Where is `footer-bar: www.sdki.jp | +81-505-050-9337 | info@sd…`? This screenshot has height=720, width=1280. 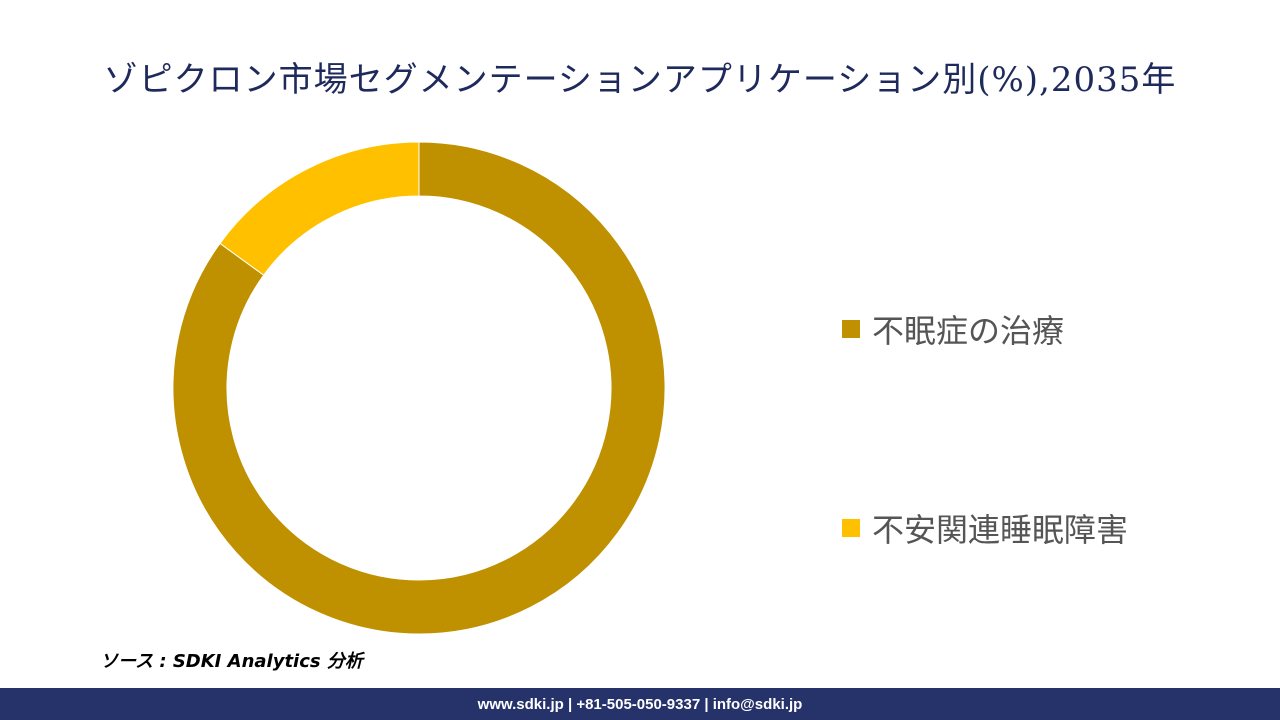 footer-bar: www.sdki.jp | +81-505-050-9337 | info@sd… is located at coordinates (640, 704).